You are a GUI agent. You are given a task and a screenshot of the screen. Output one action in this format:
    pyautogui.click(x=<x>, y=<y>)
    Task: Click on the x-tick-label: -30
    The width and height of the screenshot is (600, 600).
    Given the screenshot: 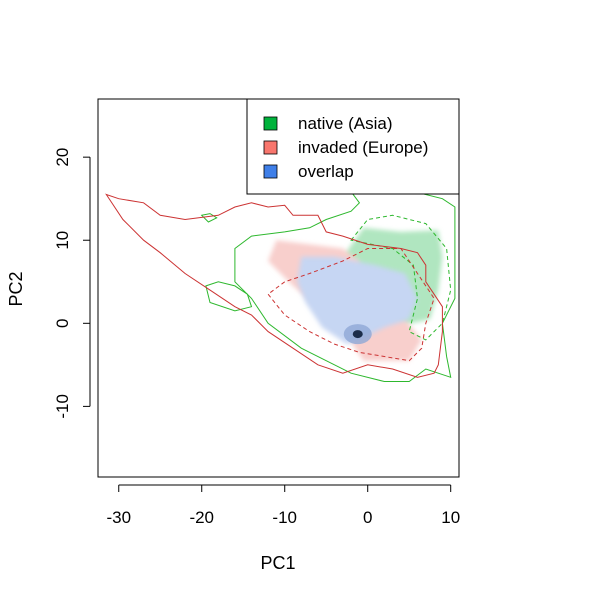 What is the action you would take?
    pyautogui.click(x=118, y=517)
    